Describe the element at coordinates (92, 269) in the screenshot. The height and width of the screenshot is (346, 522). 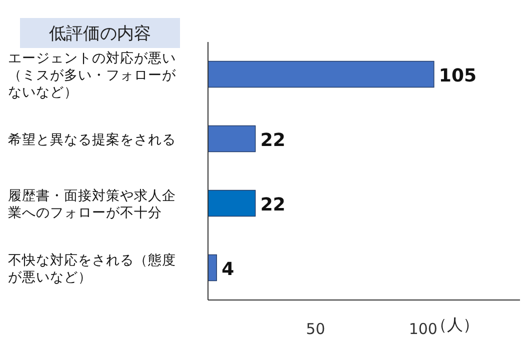
I see `y-tick-label: 不快な対応をされる（態度が悪いなど）` at that location.